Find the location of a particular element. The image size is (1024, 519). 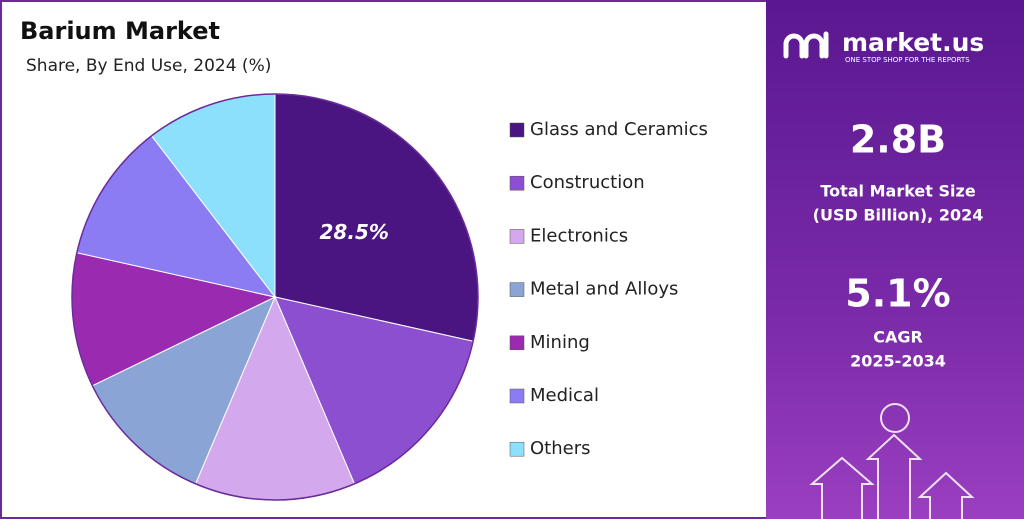

legend-label: Medical is located at coordinates (564, 395).